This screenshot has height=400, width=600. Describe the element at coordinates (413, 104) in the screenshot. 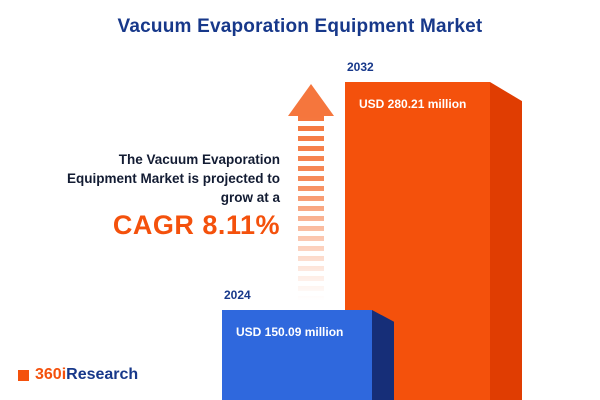

I see `bar-2032-value-label: USD 280.21 million` at that location.